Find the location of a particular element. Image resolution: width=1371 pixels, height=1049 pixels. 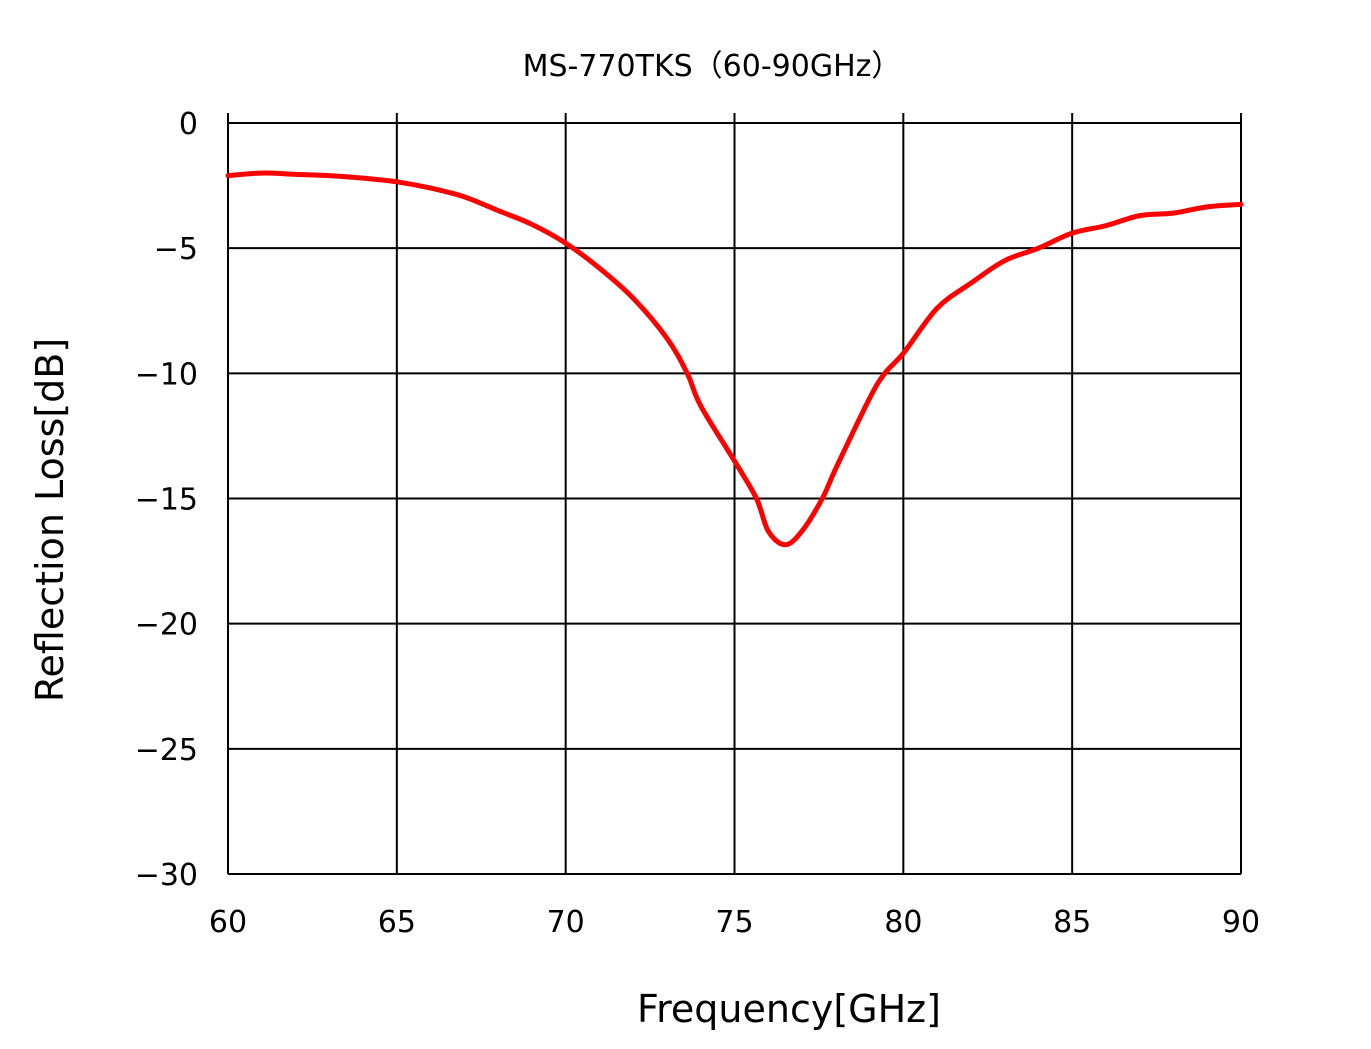

x-tick-label: 60 is located at coordinates (228, 922).